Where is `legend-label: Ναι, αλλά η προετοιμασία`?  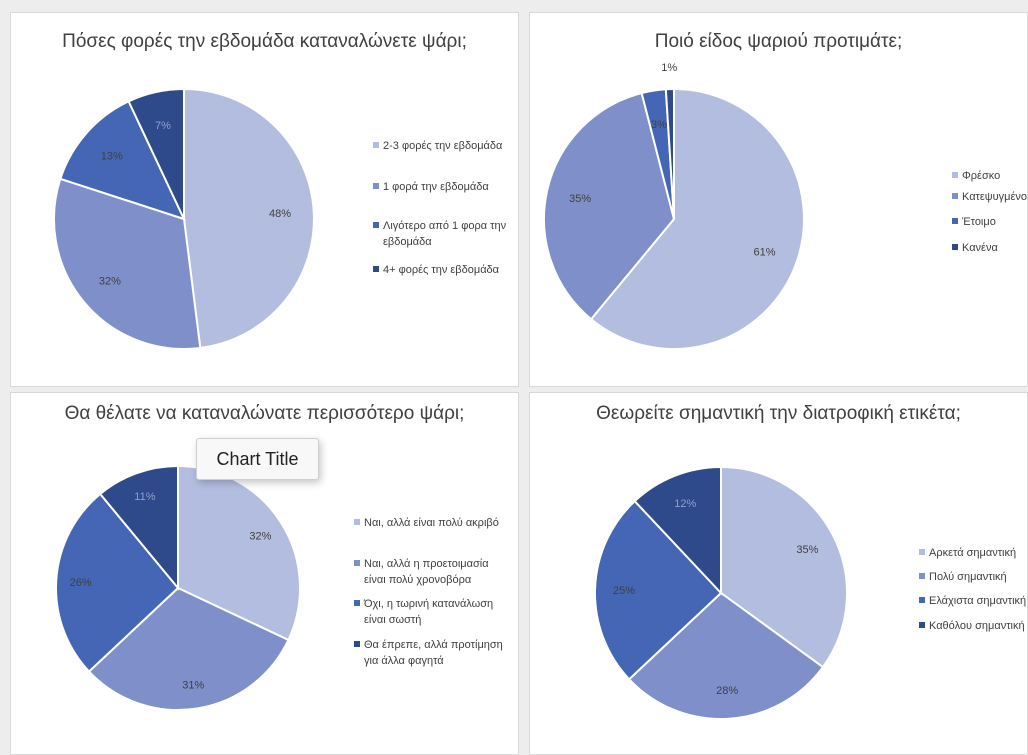
legend-label: Ναι, αλλά η προετοιμασία is located at coordinates (426, 564).